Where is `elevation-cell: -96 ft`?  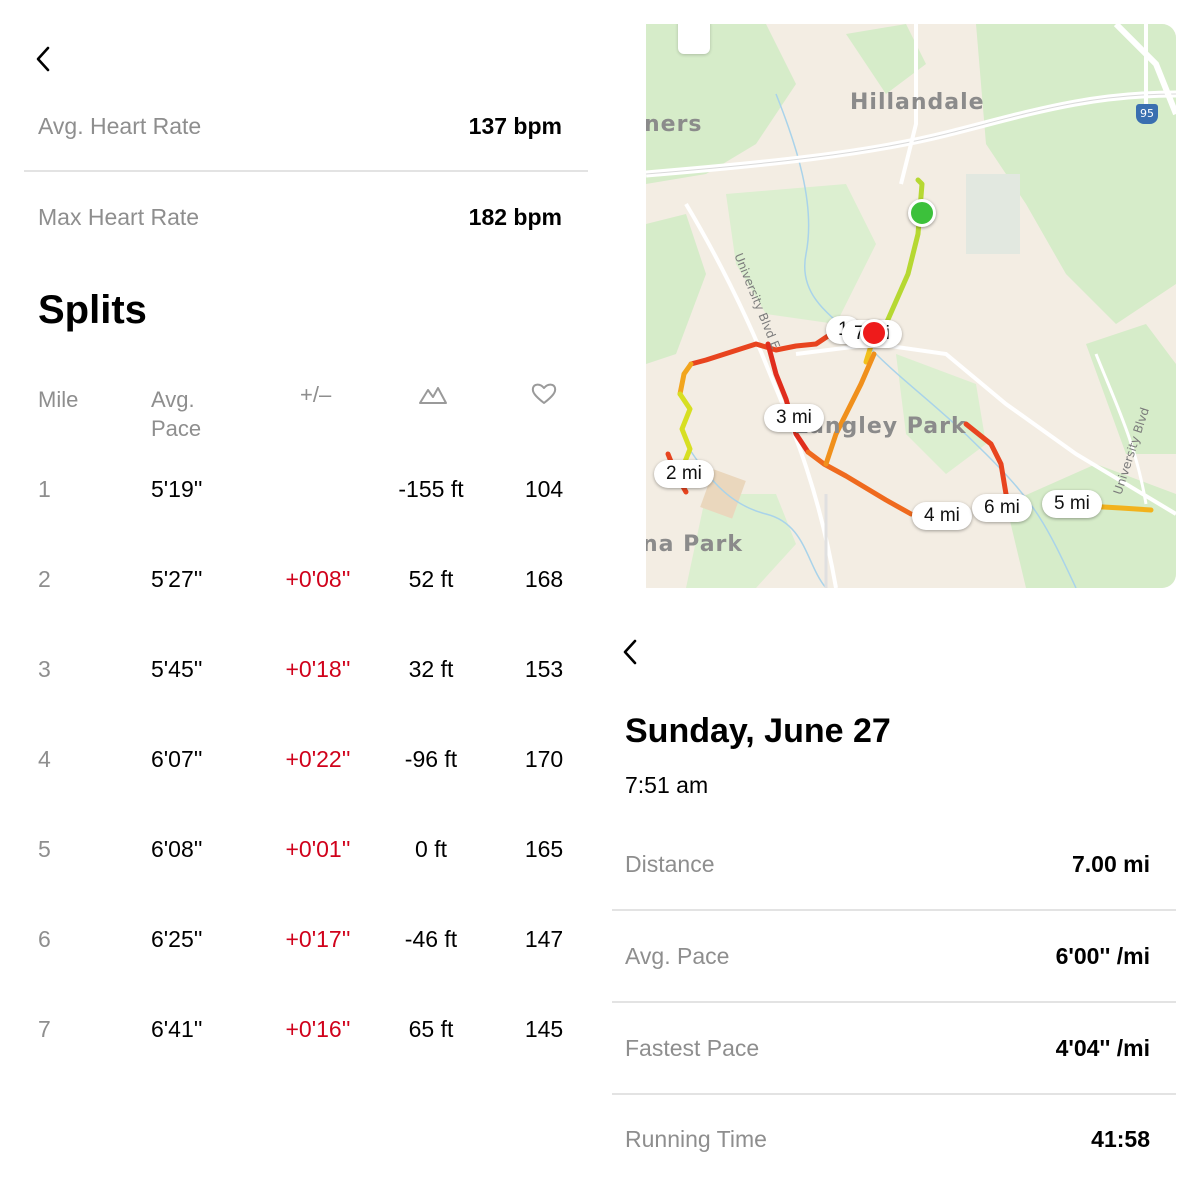 elevation-cell: -96 ft is located at coordinates (431, 759).